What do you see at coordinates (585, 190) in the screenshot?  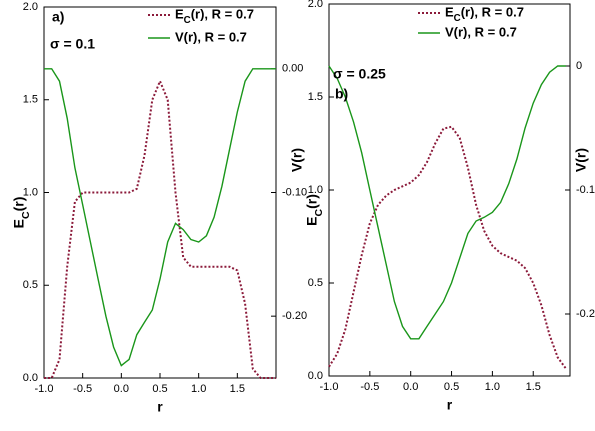 I see `y2-tick-label: -0.1` at bounding box center [585, 190].